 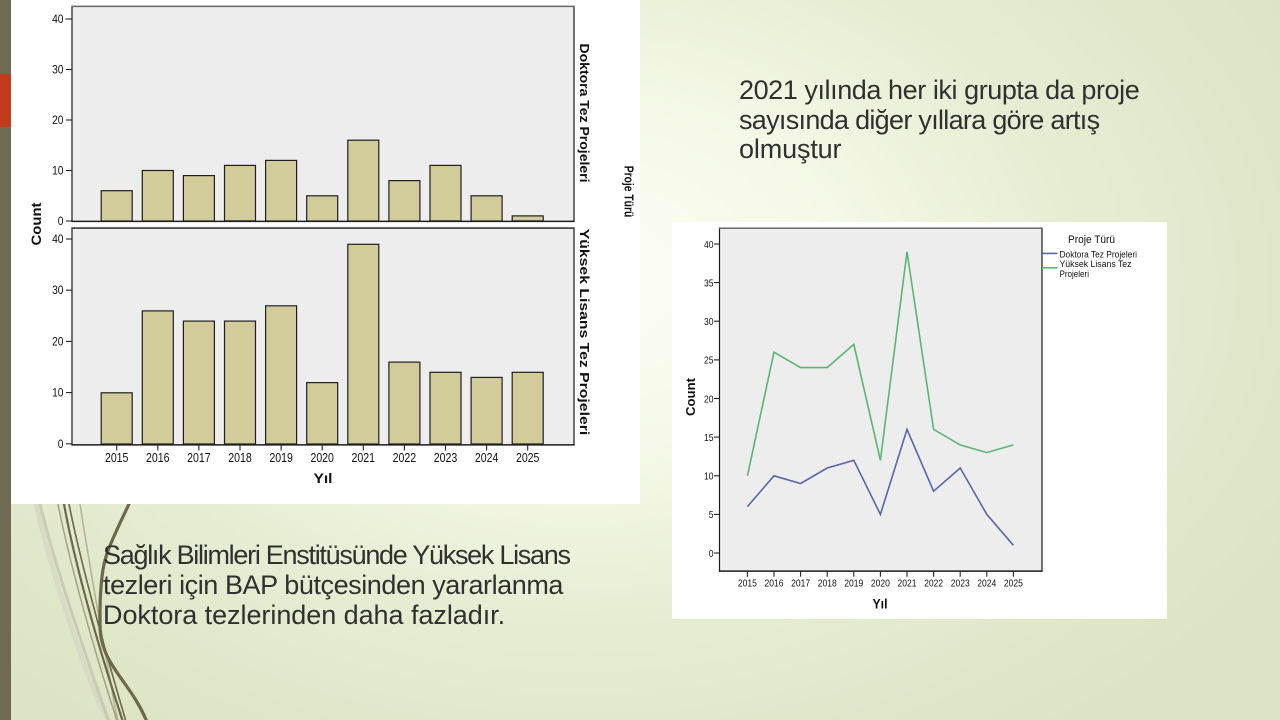 What do you see at coordinates (1096, 264) in the screenshot?
I see `svg-text: Yüksek Lisans Tez` at bounding box center [1096, 264].